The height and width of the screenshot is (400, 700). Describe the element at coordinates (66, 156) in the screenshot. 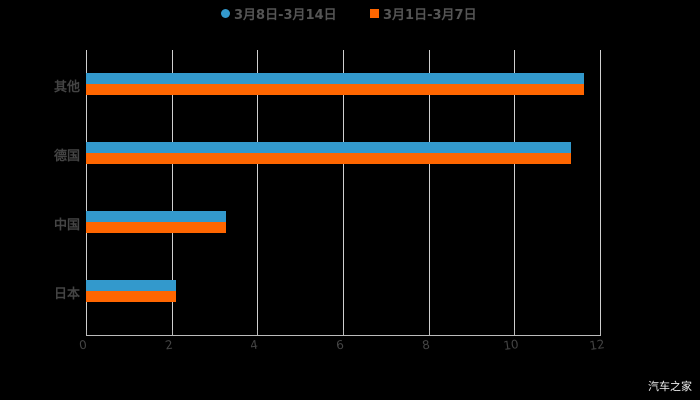

I see `y-category-label: 德国` at that location.